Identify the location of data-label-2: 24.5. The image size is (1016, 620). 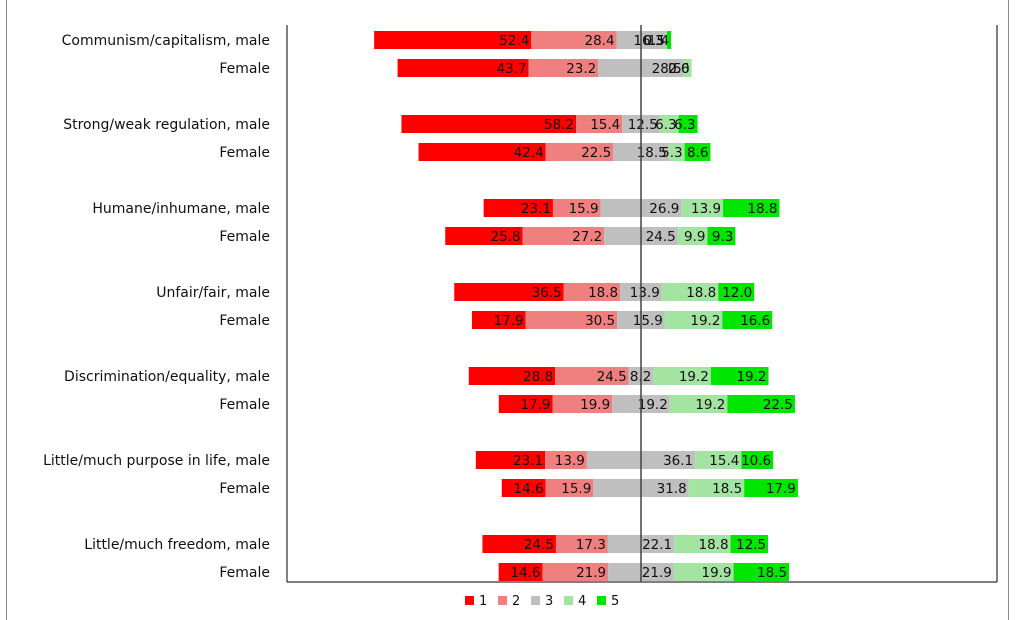
(612, 377).